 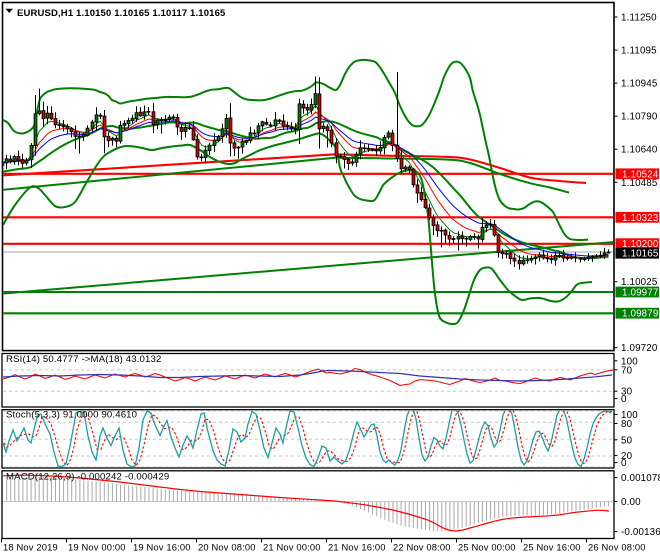 What do you see at coordinates (162, 547) in the screenshot?
I see `svg-text: 19 Nov 16:00` at bounding box center [162, 547].